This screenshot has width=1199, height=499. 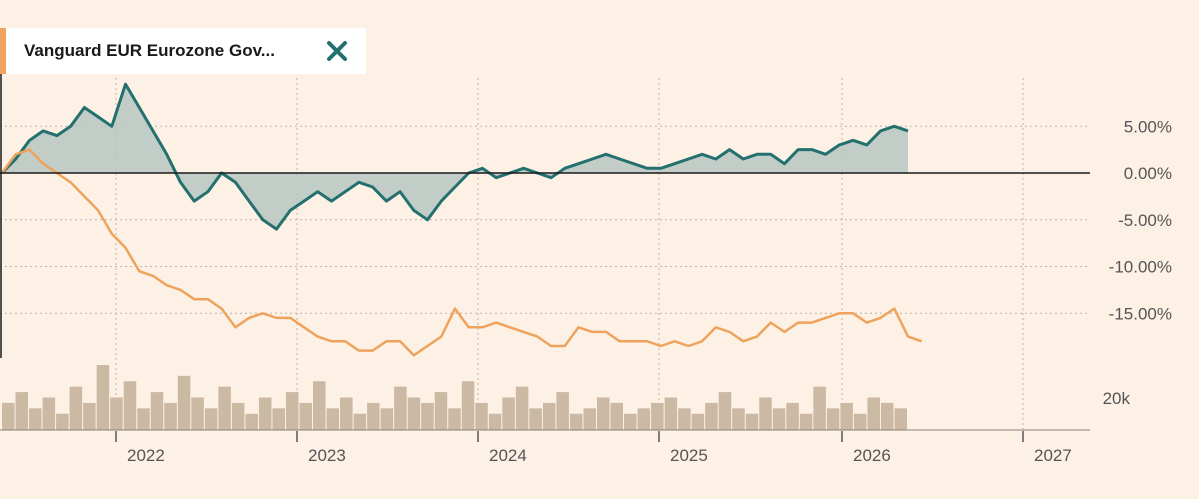 I want to click on x-tick-labels: 2022 2023 2024 2025 2026 2027, so click(x=593, y=448).